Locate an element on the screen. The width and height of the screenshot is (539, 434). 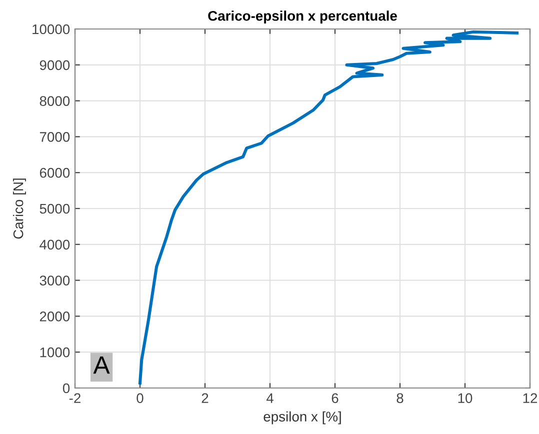
y-tick-label: 4000 is located at coordinates (55, 245).